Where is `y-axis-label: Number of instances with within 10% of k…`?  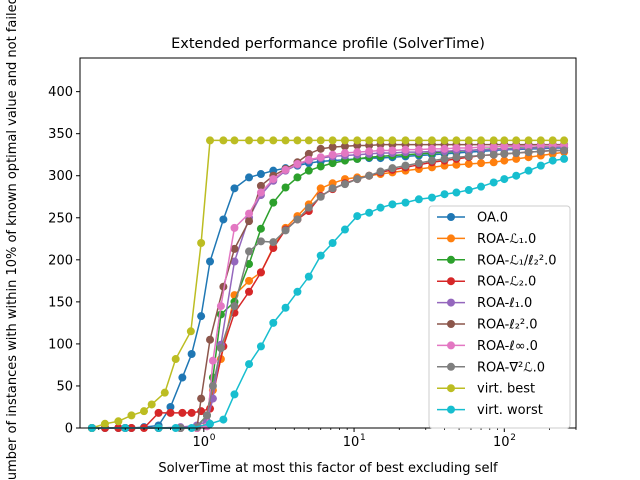
y-axis-label: Number of instances with within 10% of k… is located at coordinates (12, 240).